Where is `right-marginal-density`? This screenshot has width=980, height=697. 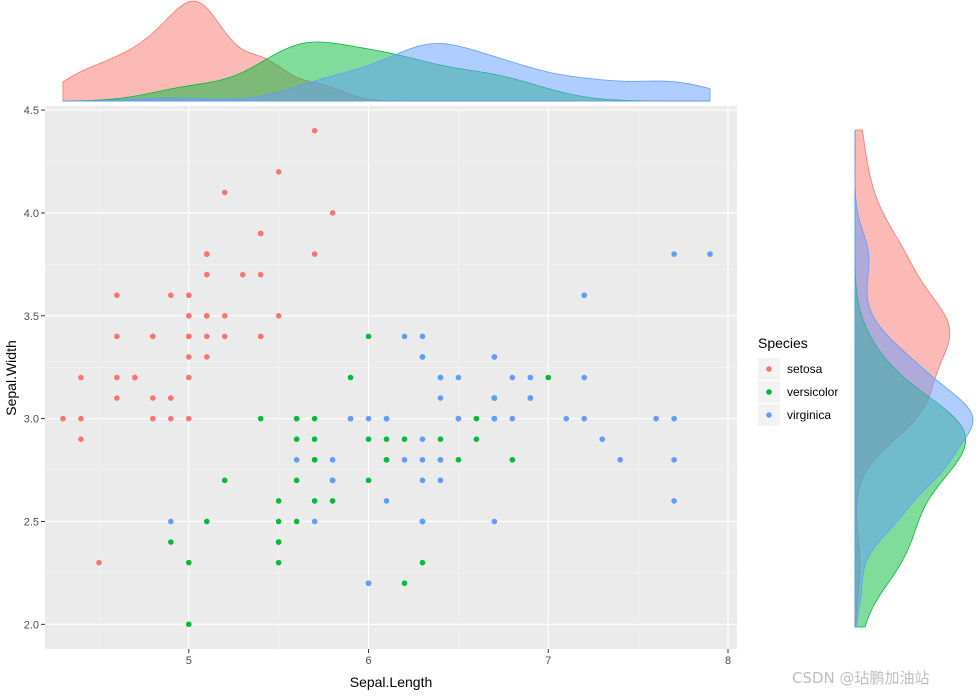 right-marginal-density is located at coordinates (914, 378).